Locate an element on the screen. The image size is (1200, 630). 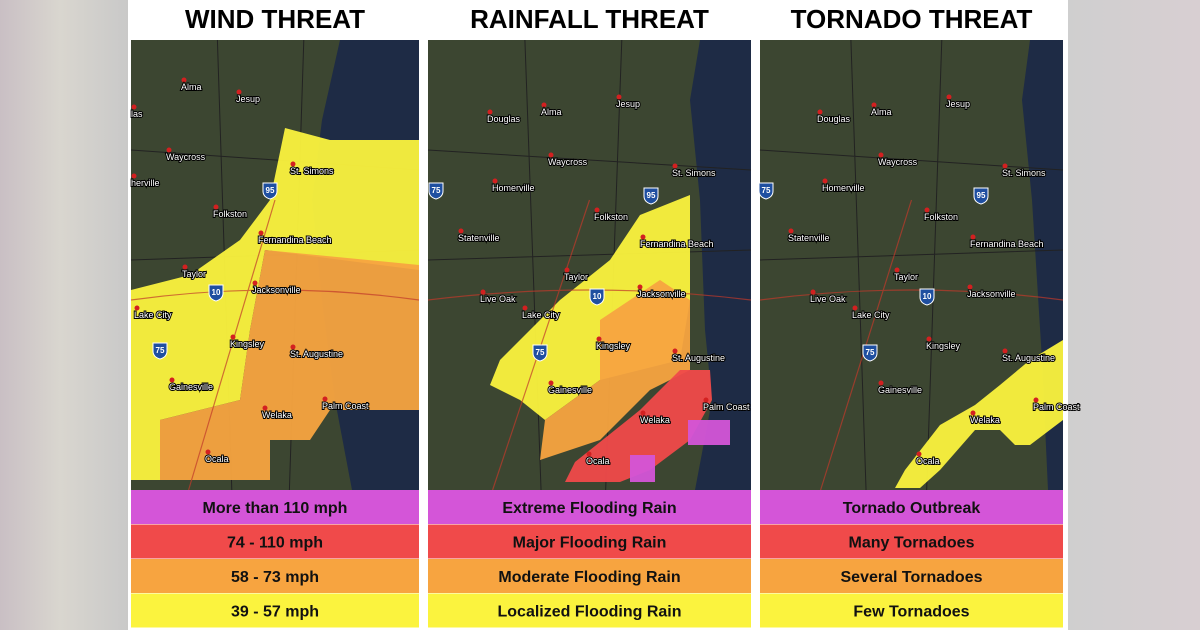
panel-title: RAINFALL THREAT is located at coordinates (589, 19).